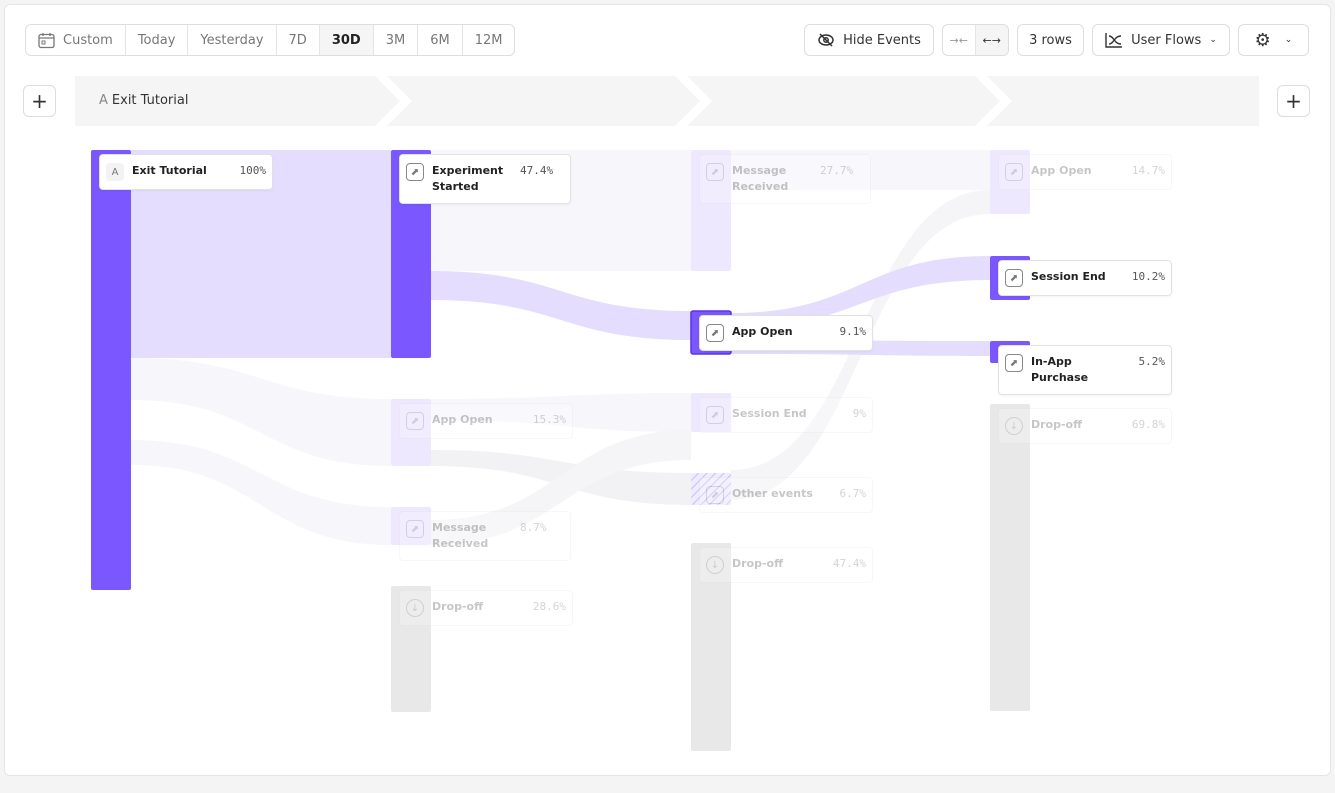 This screenshot has height=793, width=1335. I want to click on date-range-custom: Custom, so click(76, 40).